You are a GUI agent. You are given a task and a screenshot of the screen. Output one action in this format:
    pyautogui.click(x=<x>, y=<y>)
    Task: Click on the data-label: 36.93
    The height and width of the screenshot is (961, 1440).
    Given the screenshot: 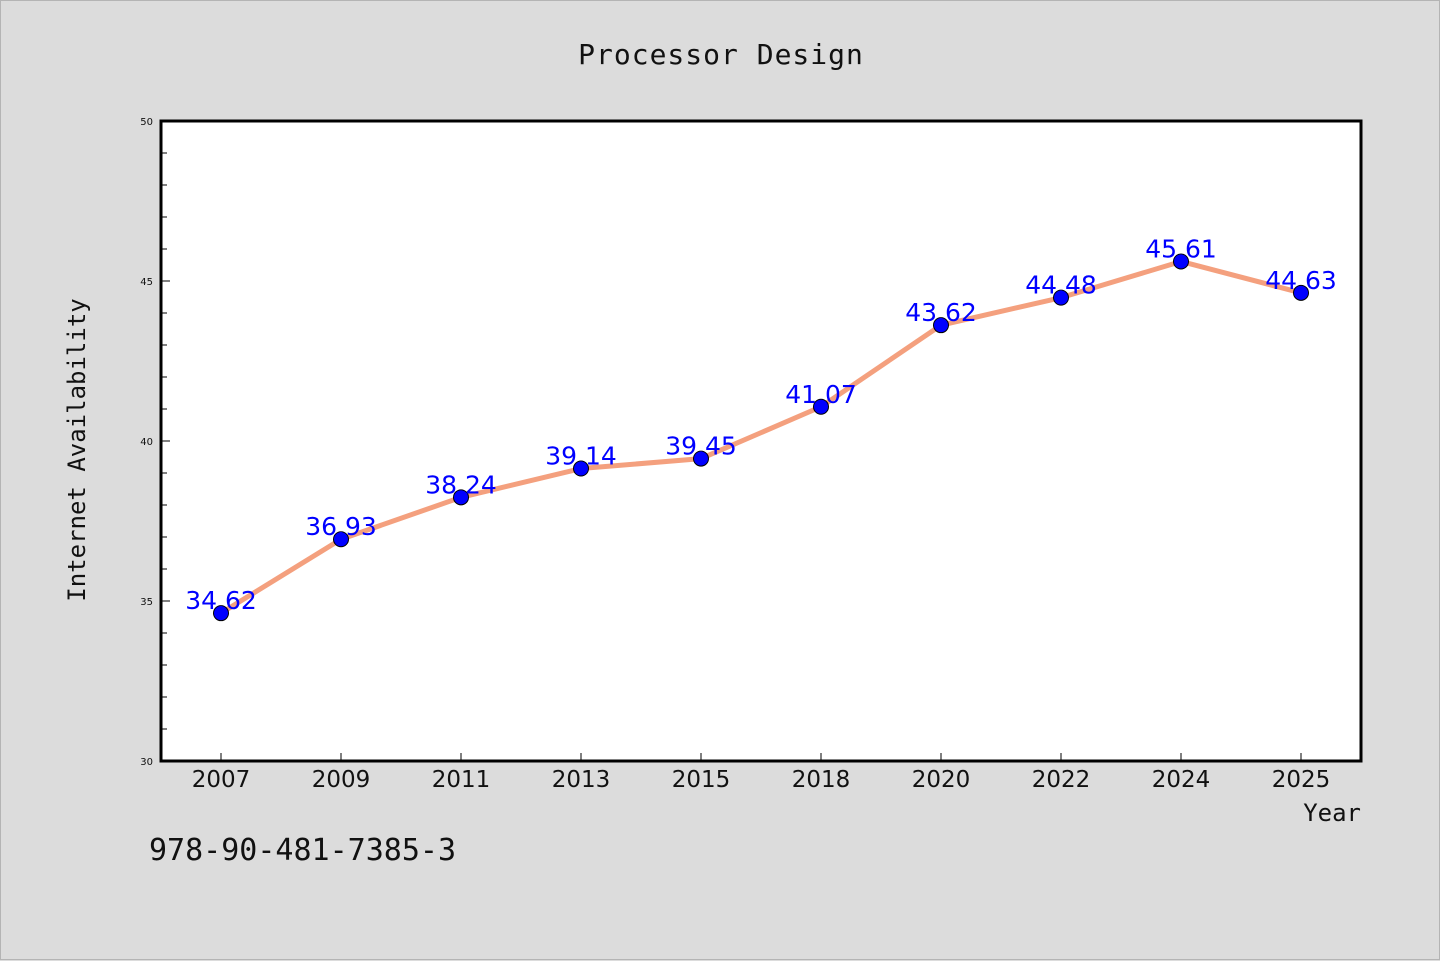 What is the action you would take?
    pyautogui.click(x=341, y=526)
    